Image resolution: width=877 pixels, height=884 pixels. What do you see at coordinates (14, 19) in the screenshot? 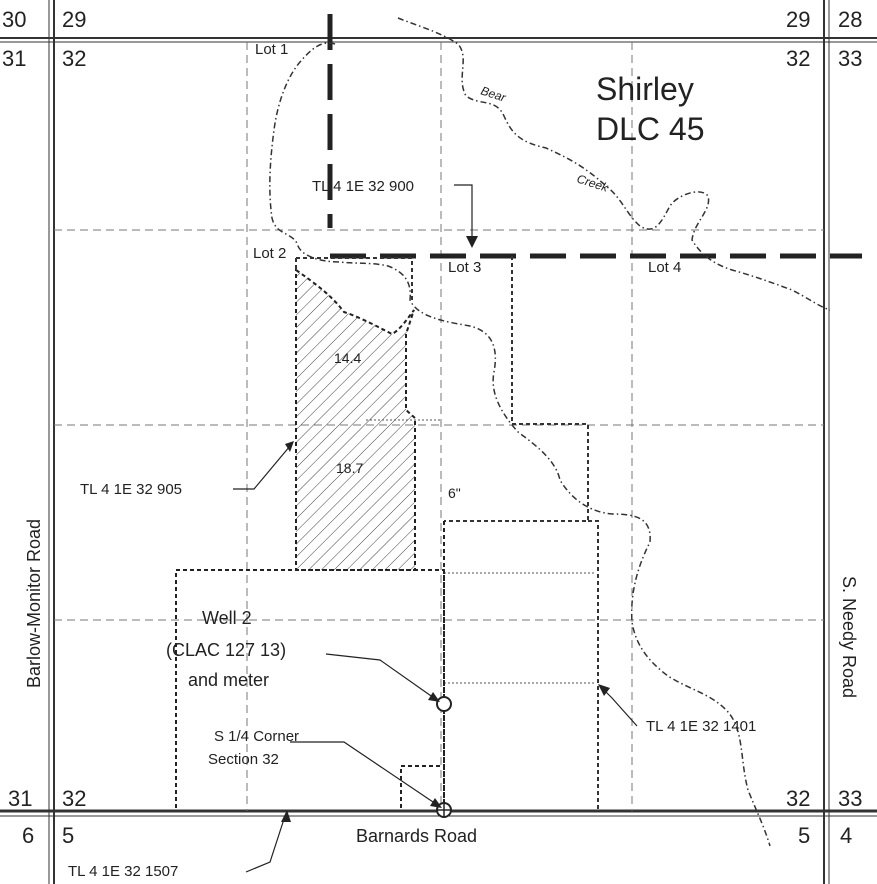
I see `section-number: 30` at bounding box center [14, 19].